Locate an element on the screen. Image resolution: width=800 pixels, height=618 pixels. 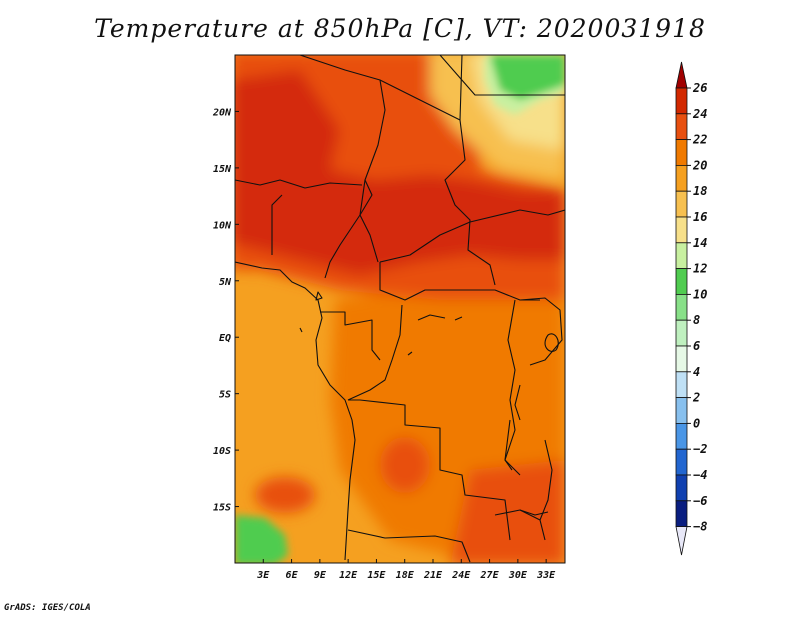
border-angola-namibia is located at coordinates (409, 546).